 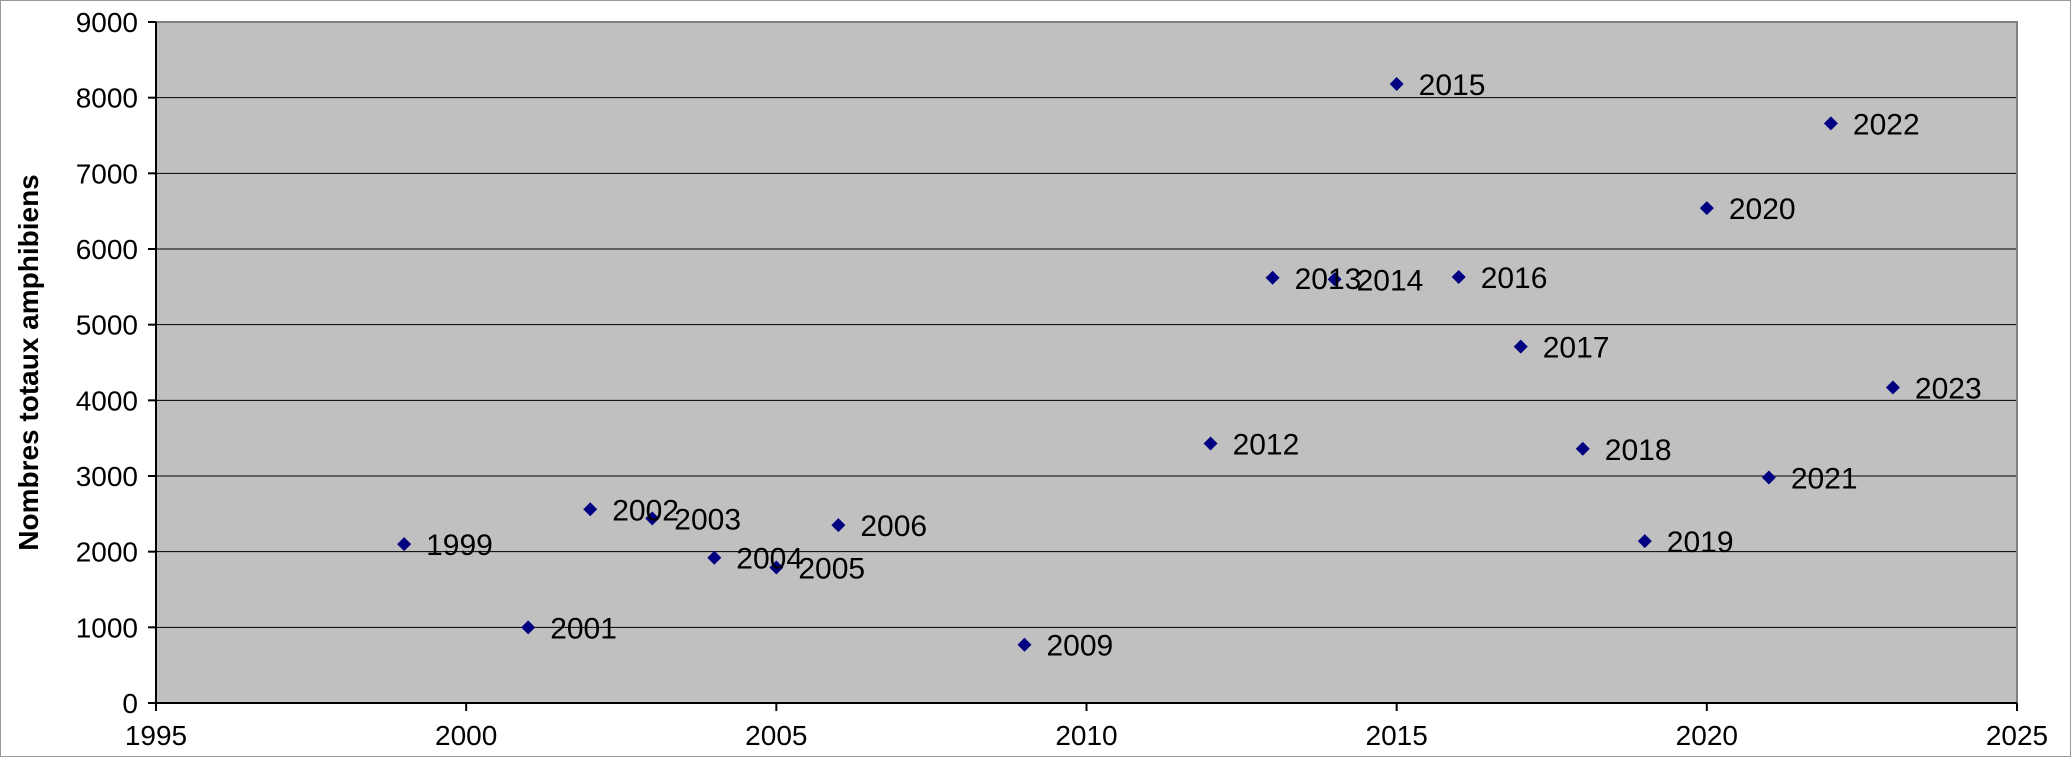 I want to click on data-label-2012: 2012, so click(x=1266, y=444).